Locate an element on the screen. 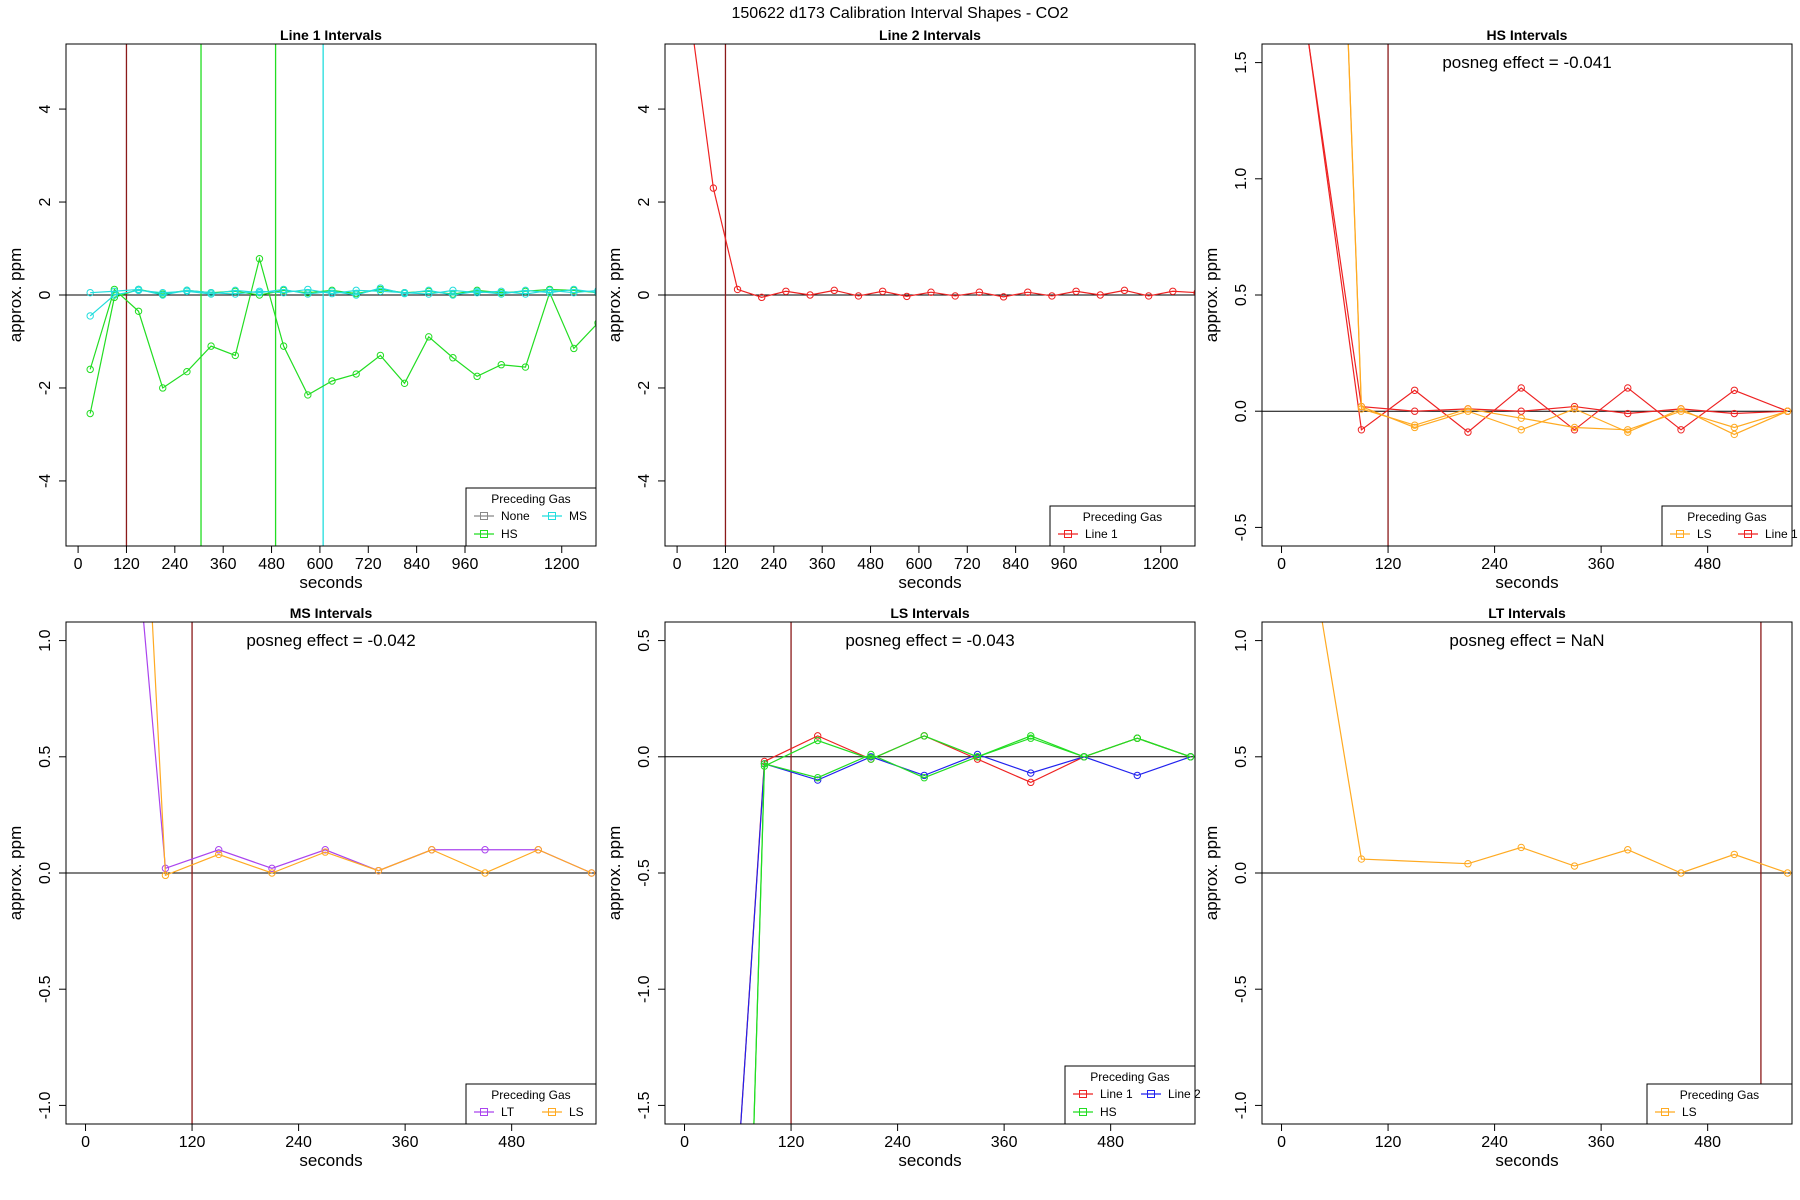 This screenshot has height=1200, width=1800. panel-title: Line 2 Intervals is located at coordinates (930, 35).